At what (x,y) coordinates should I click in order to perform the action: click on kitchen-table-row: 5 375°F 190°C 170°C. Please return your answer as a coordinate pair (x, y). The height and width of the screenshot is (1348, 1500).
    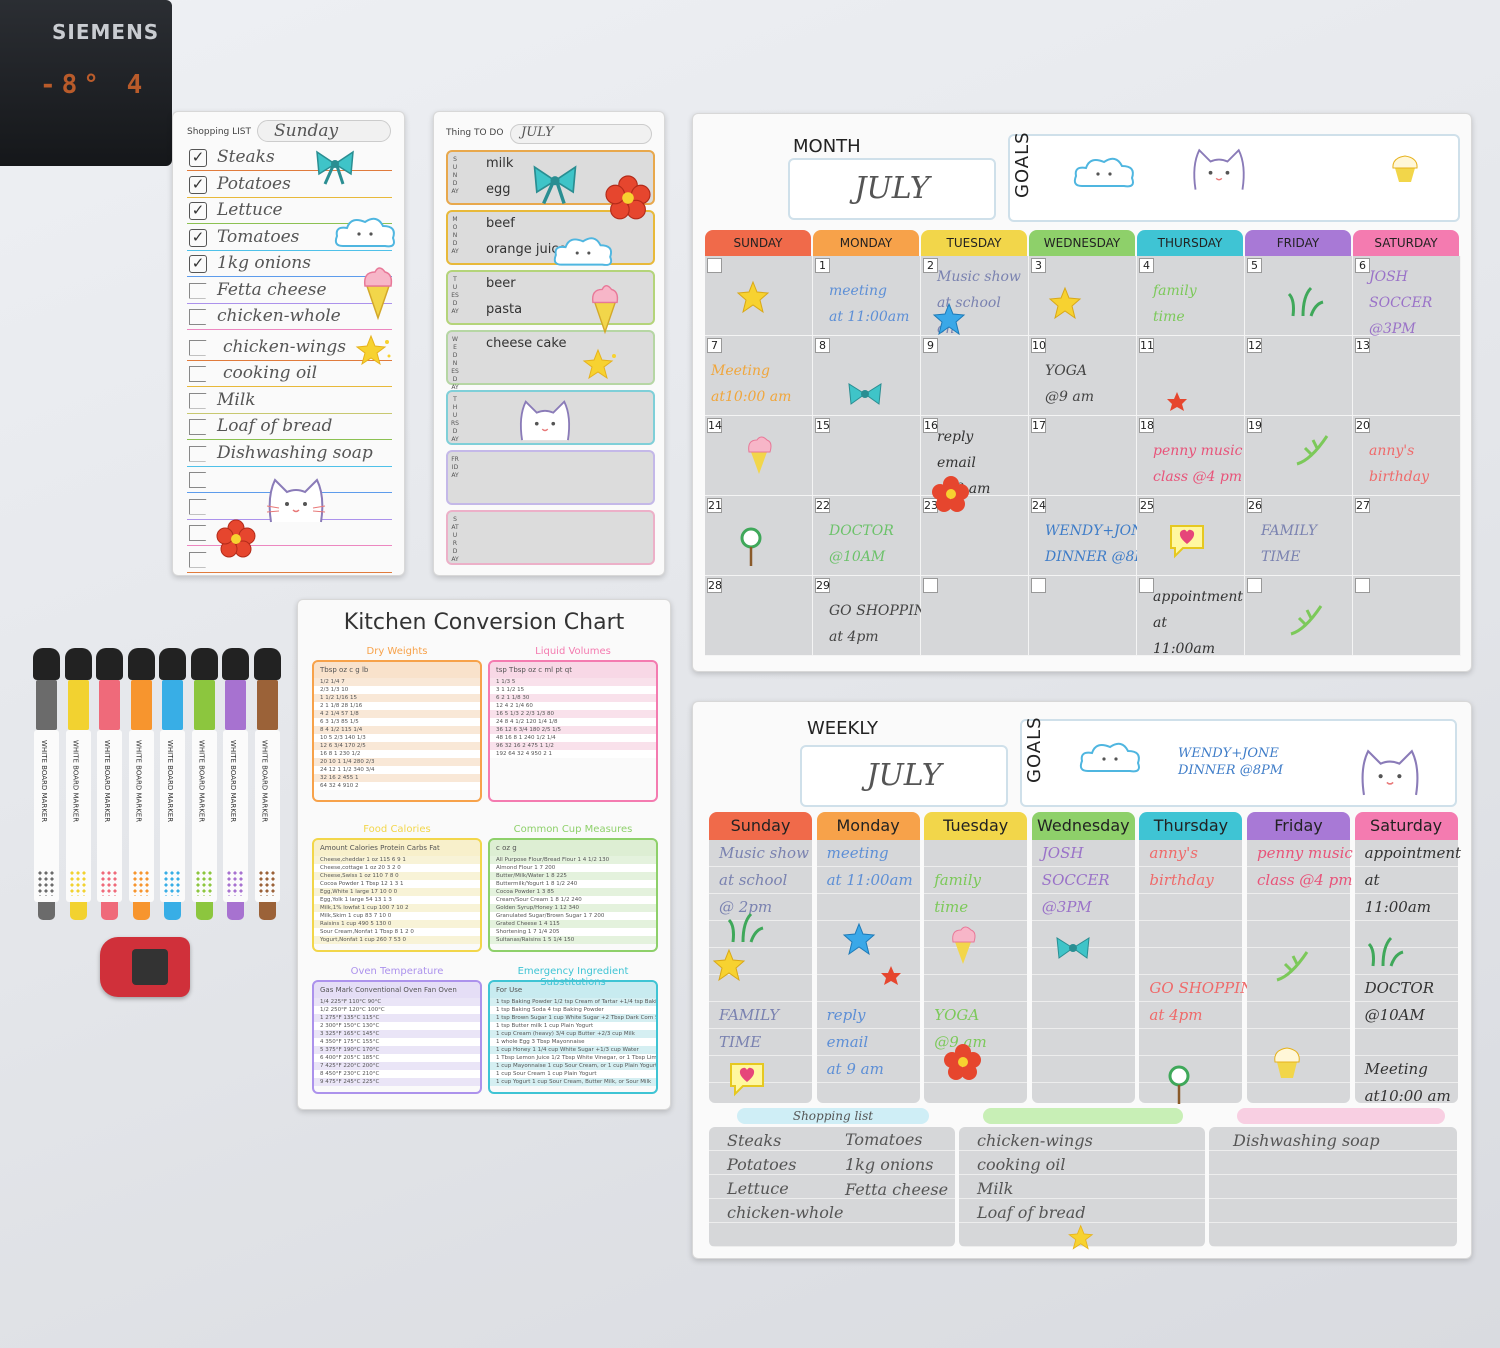
    Looking at the image, I should click on (397, 1050).